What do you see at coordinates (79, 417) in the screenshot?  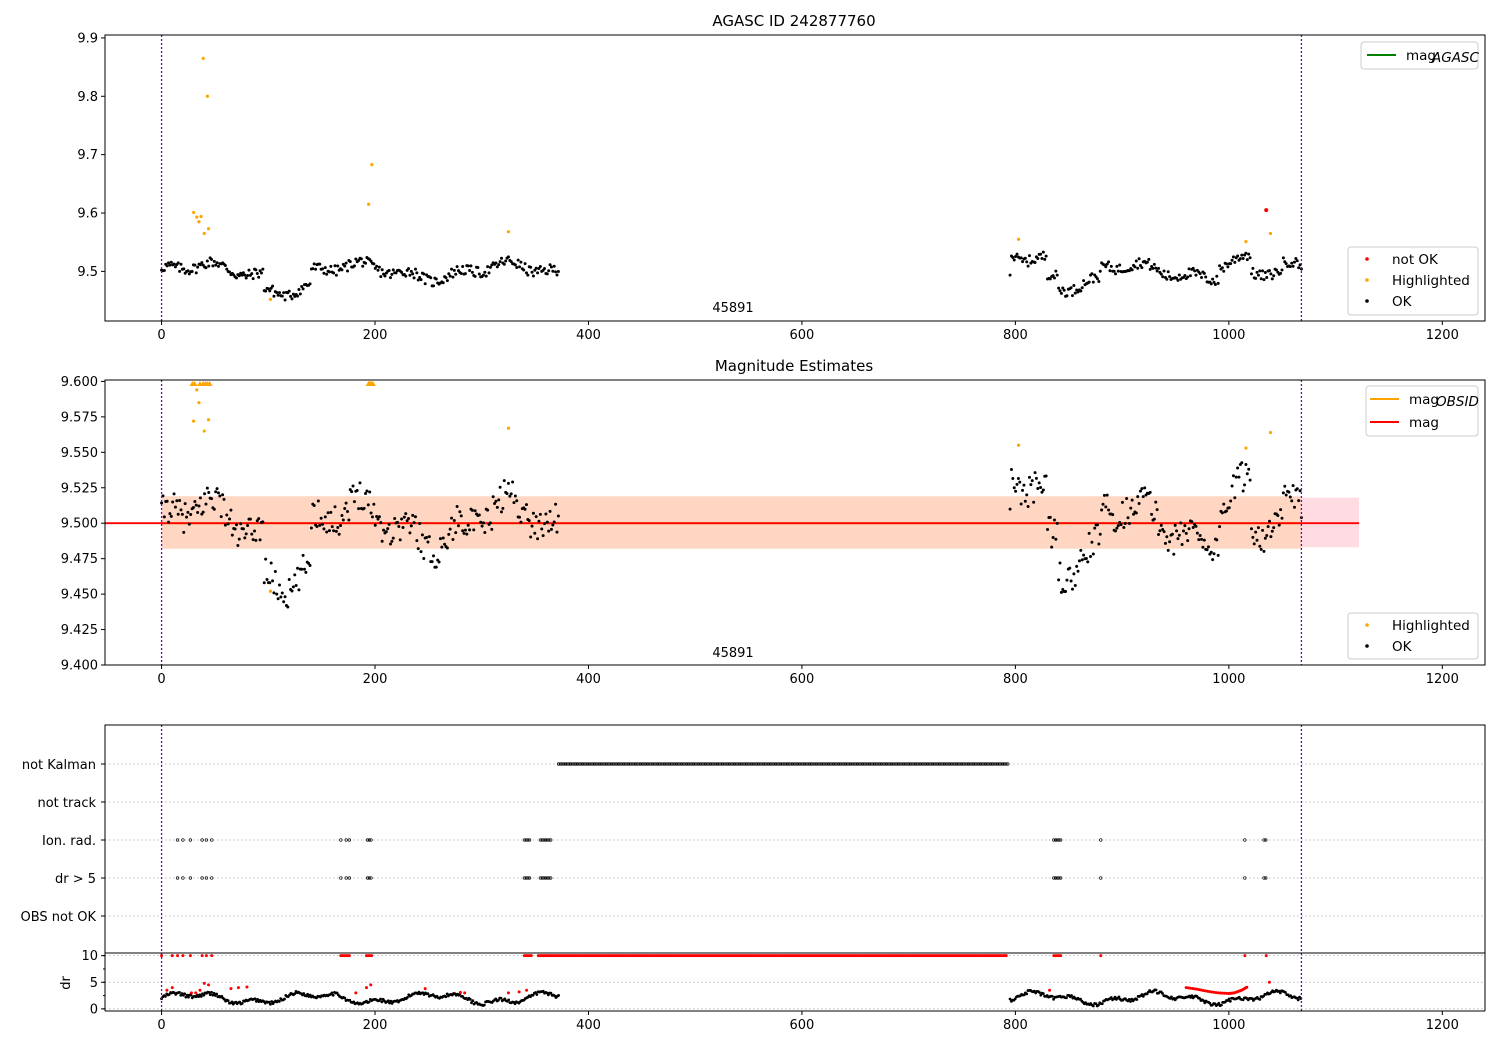 I see `magnitude-y-tick-label: 9.575` at bounding box center [79, 417].